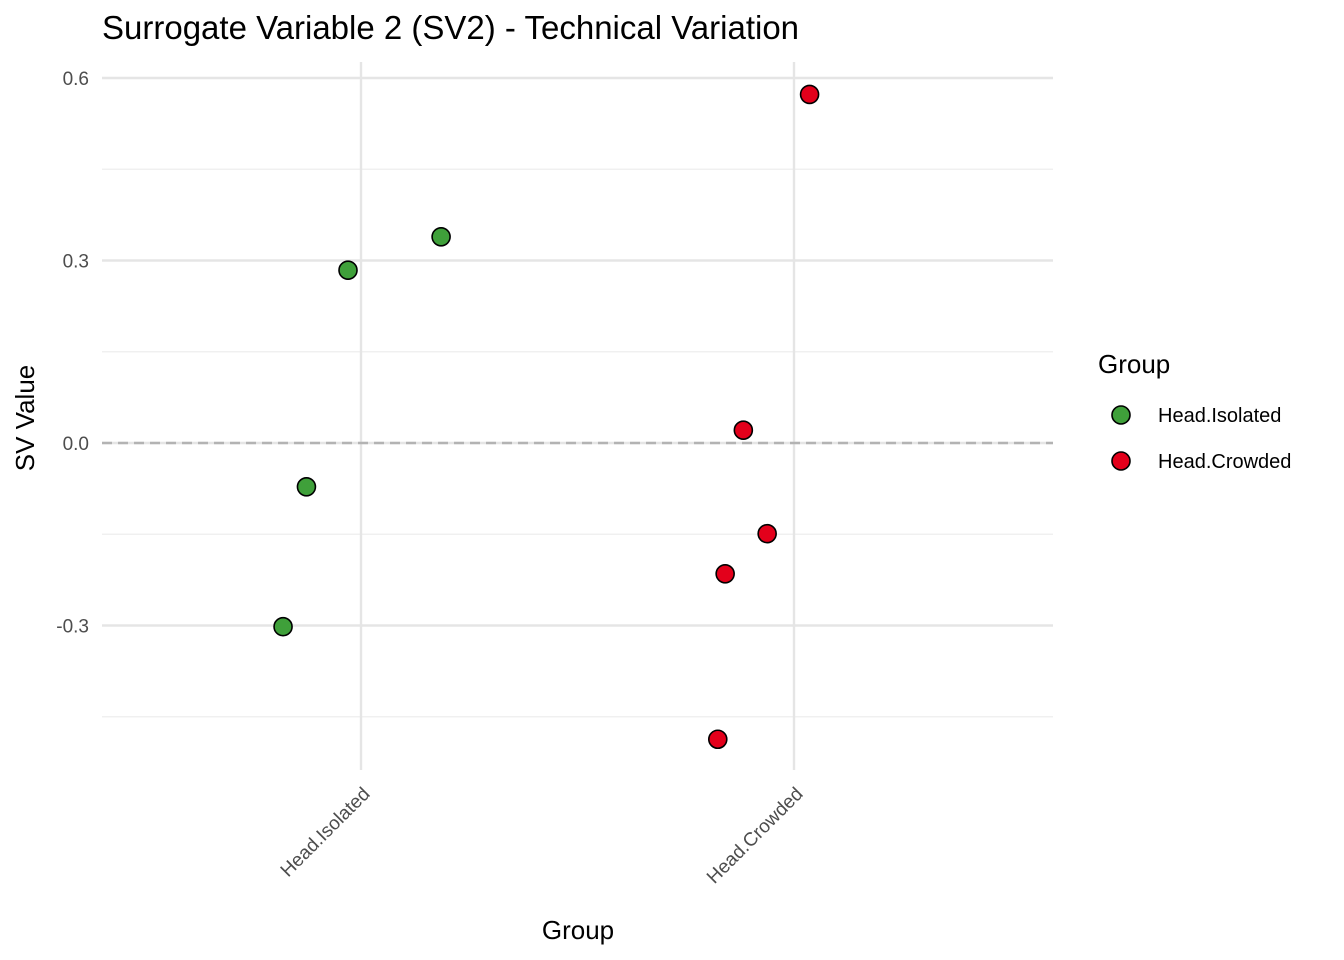 Image resolution: width=1344 pixels, height=960 pixels. Describe the element at coordinates (1134, 364) in the screenshot. I see `legend-title: Group` at that location.